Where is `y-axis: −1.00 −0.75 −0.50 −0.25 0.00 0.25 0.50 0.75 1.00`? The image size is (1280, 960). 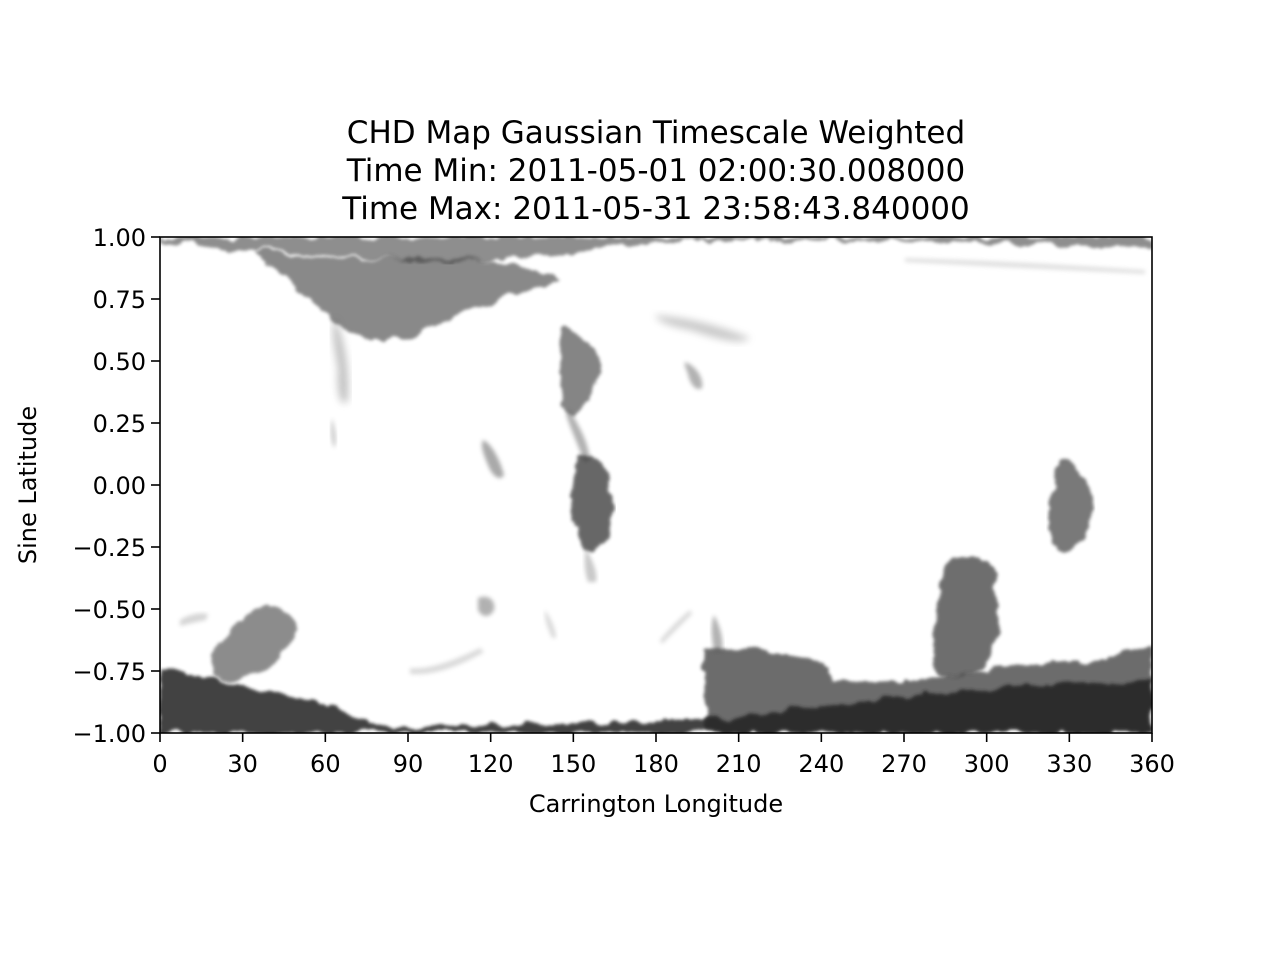
y-axis: −1.00 −0.75 −0.50 −0.25 0.00 0.25 0.50 0.75 1.00 is located at coordinates (116, 486).